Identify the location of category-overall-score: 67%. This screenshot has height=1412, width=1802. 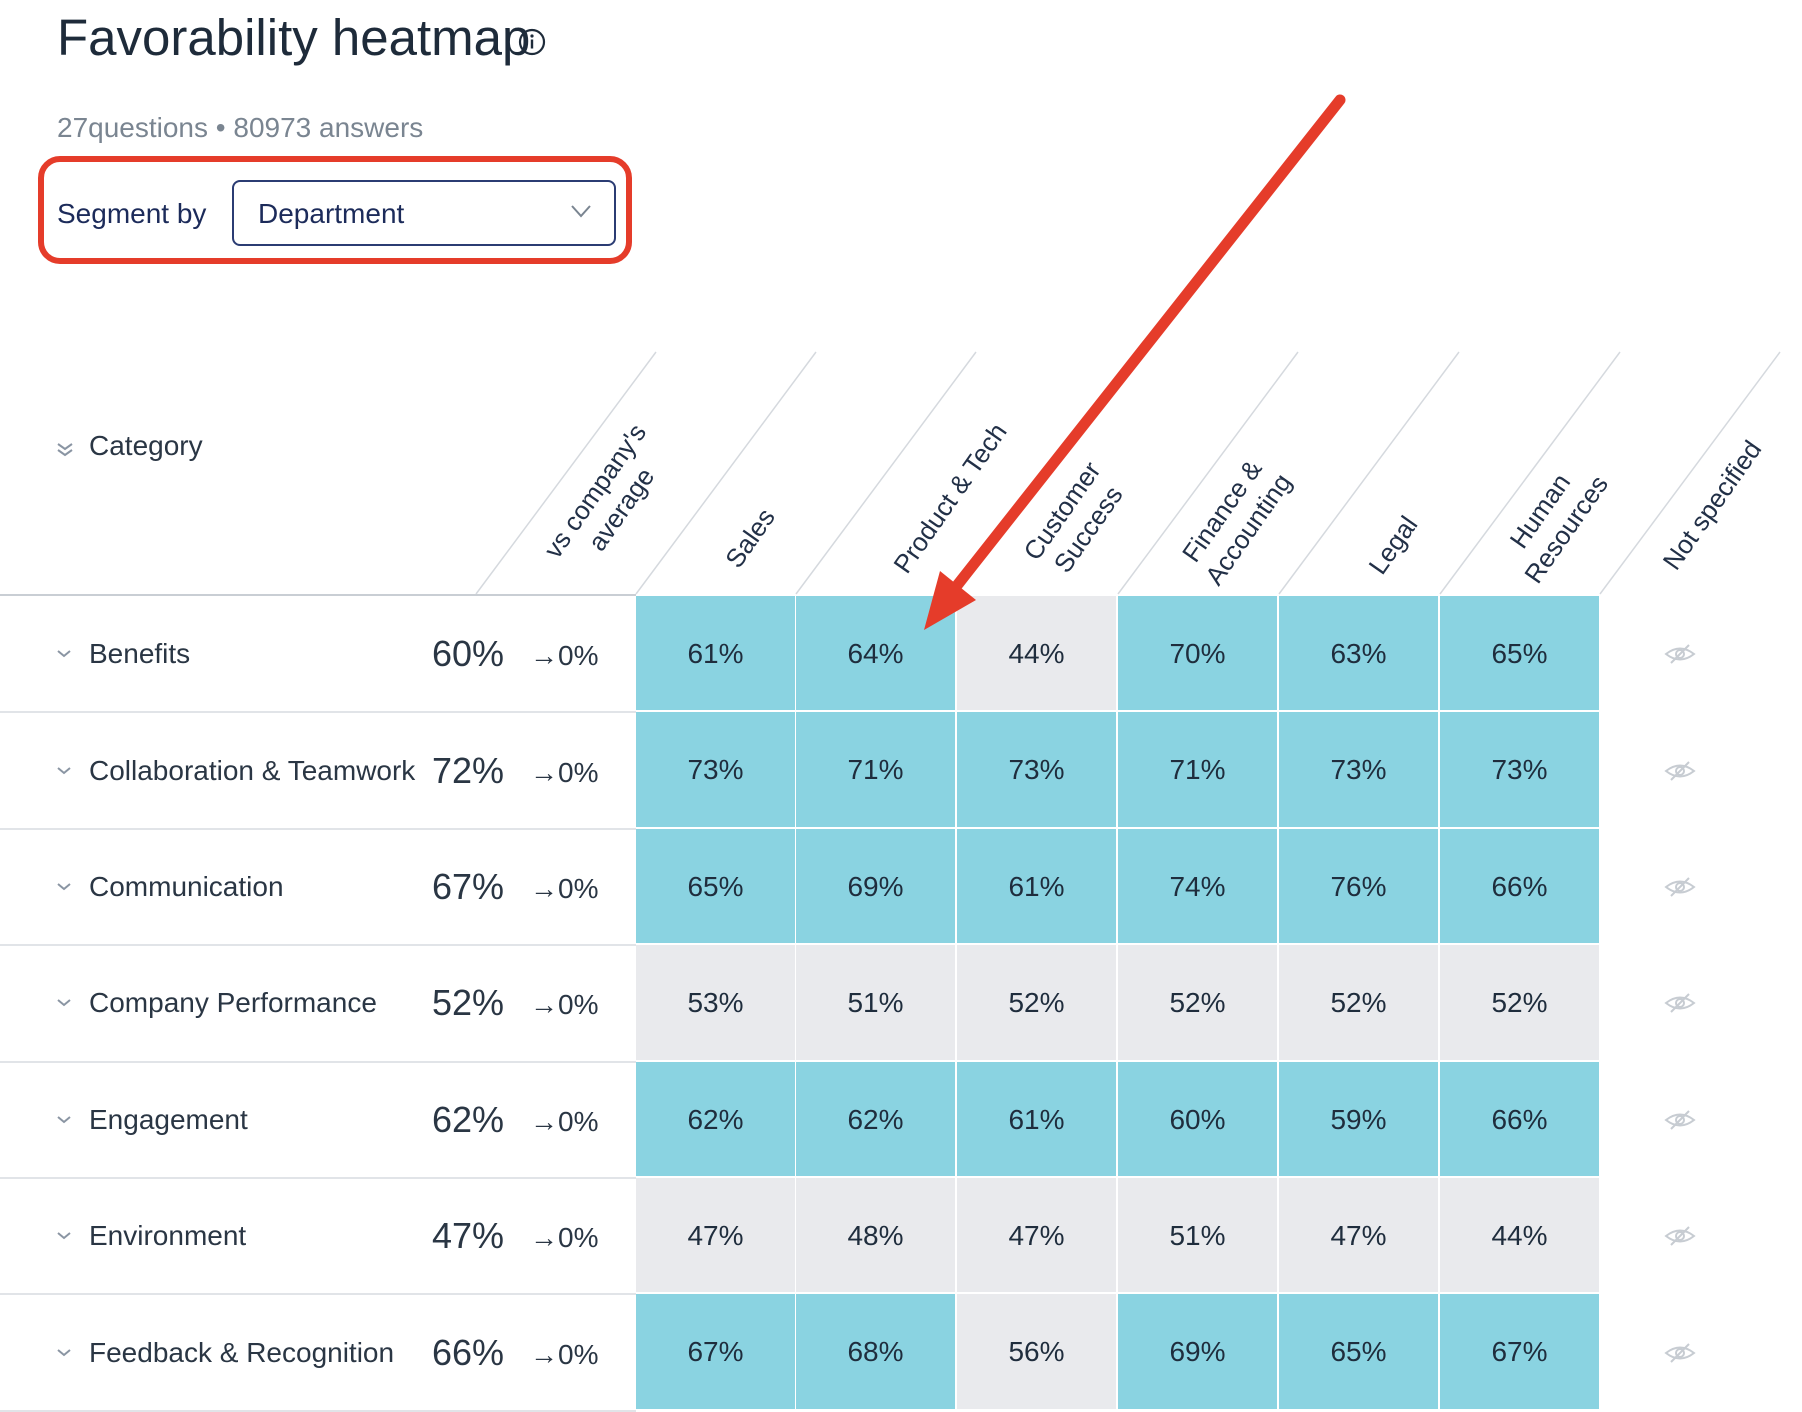
(467, 886).